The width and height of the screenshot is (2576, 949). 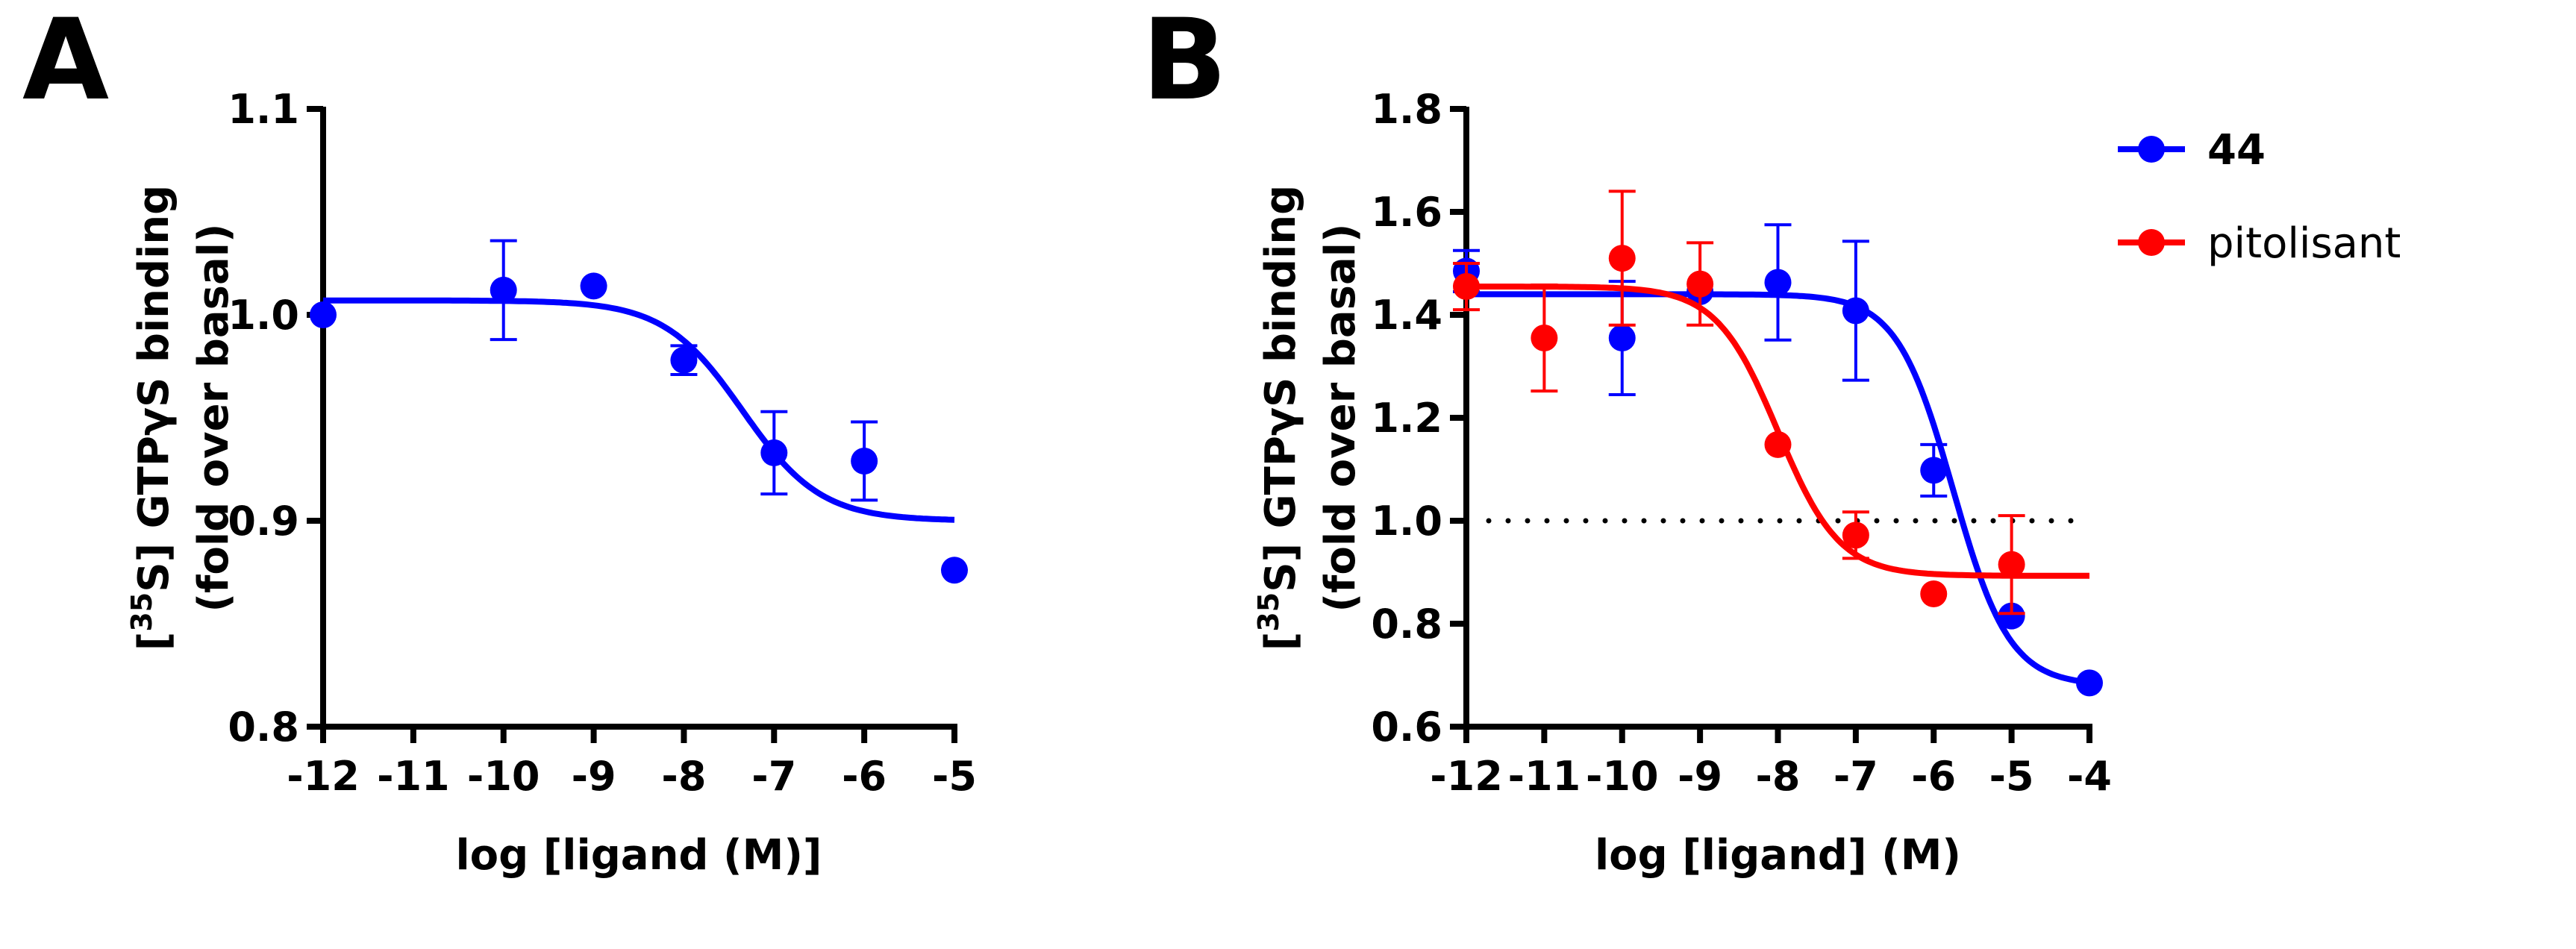 What do you see at coordinates (65, 62) in the screenshot?
I see `panel-label: A` at bounding box center [65, 62].